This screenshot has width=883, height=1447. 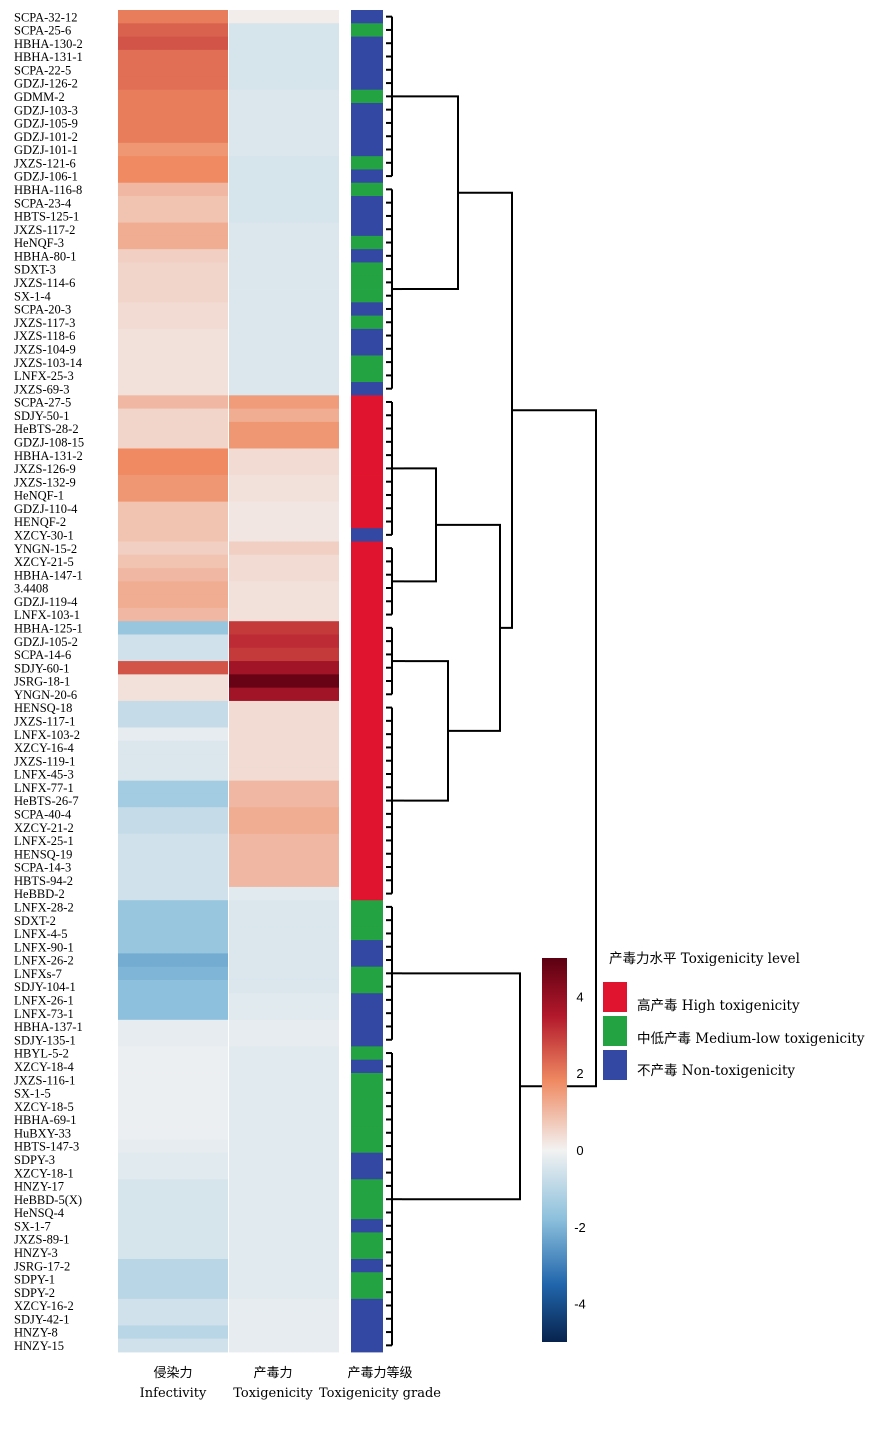 What do you see at coordinates (39, 243) in the screenshot?
I see `row-label-henqf-3: HeNQF-3` at bounding box center [39, 243].